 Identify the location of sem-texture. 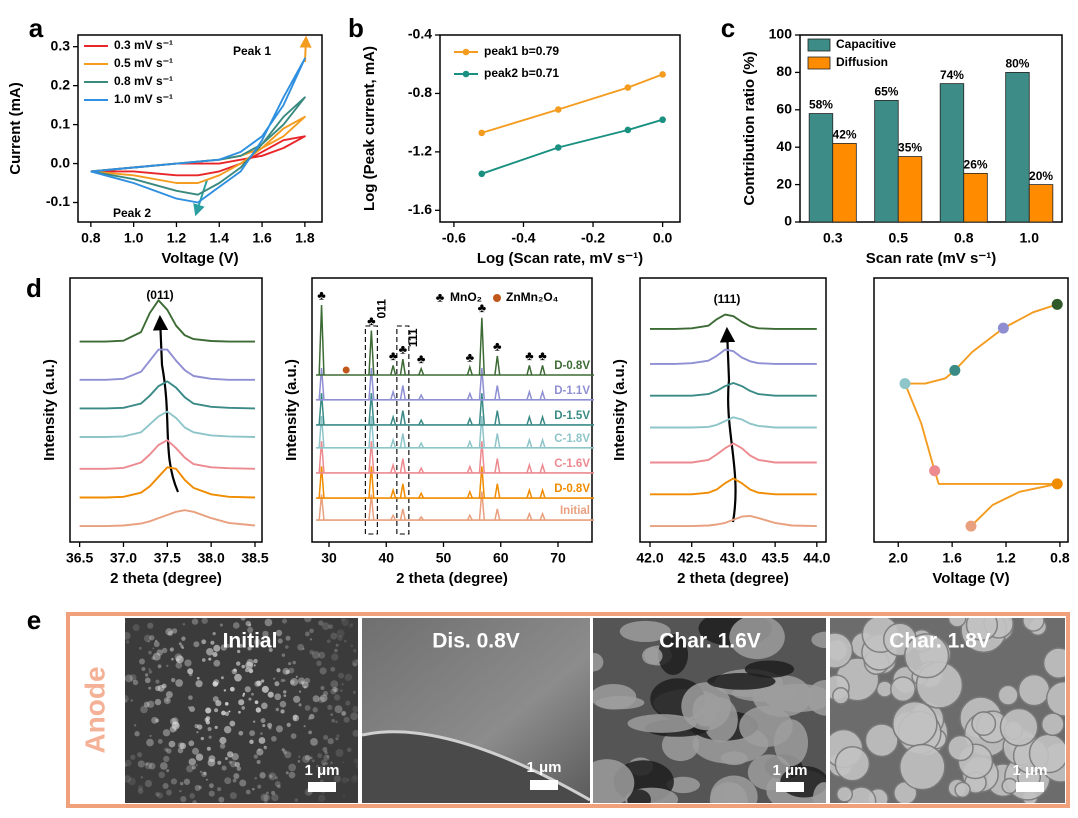
(241, 710).